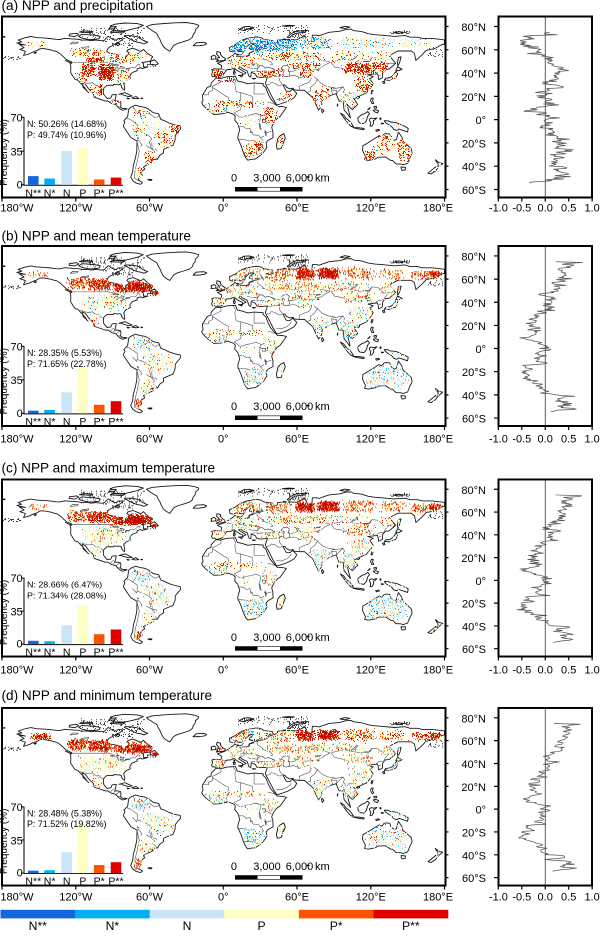  I want to click on svg-text: N: 28.66% (6.47%), so click(64, 585).